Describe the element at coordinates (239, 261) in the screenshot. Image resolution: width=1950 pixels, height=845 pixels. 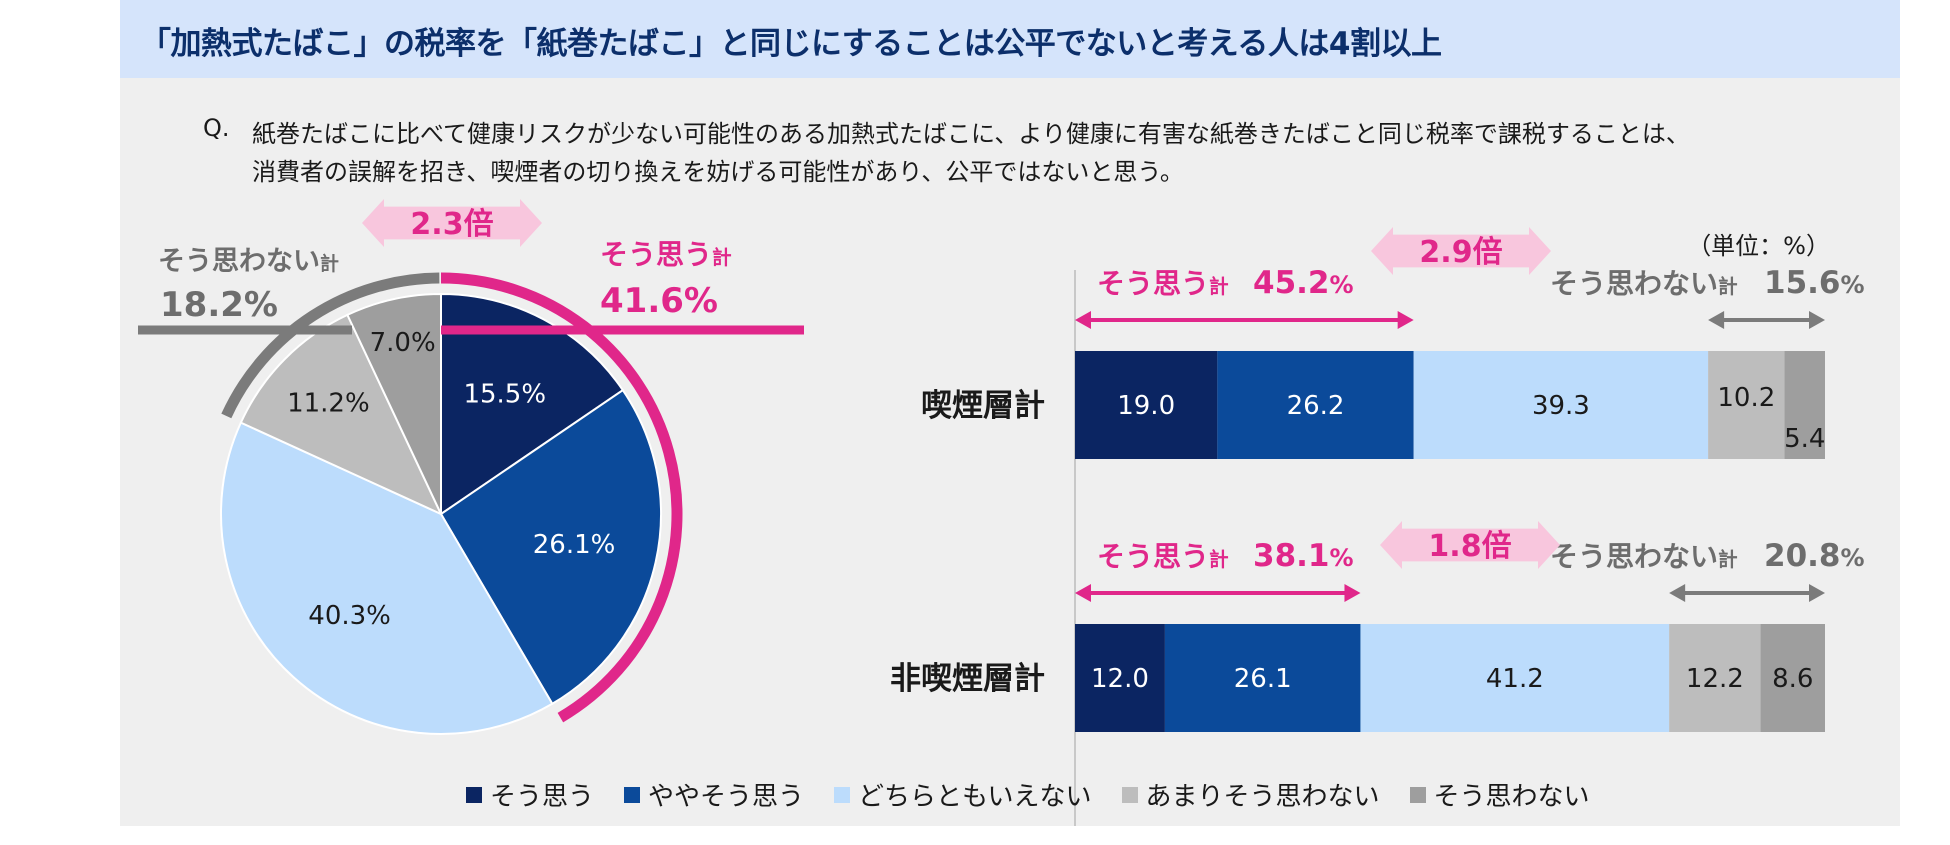
I see `pie-disagree-total-label-label: そう思わない` at that location.